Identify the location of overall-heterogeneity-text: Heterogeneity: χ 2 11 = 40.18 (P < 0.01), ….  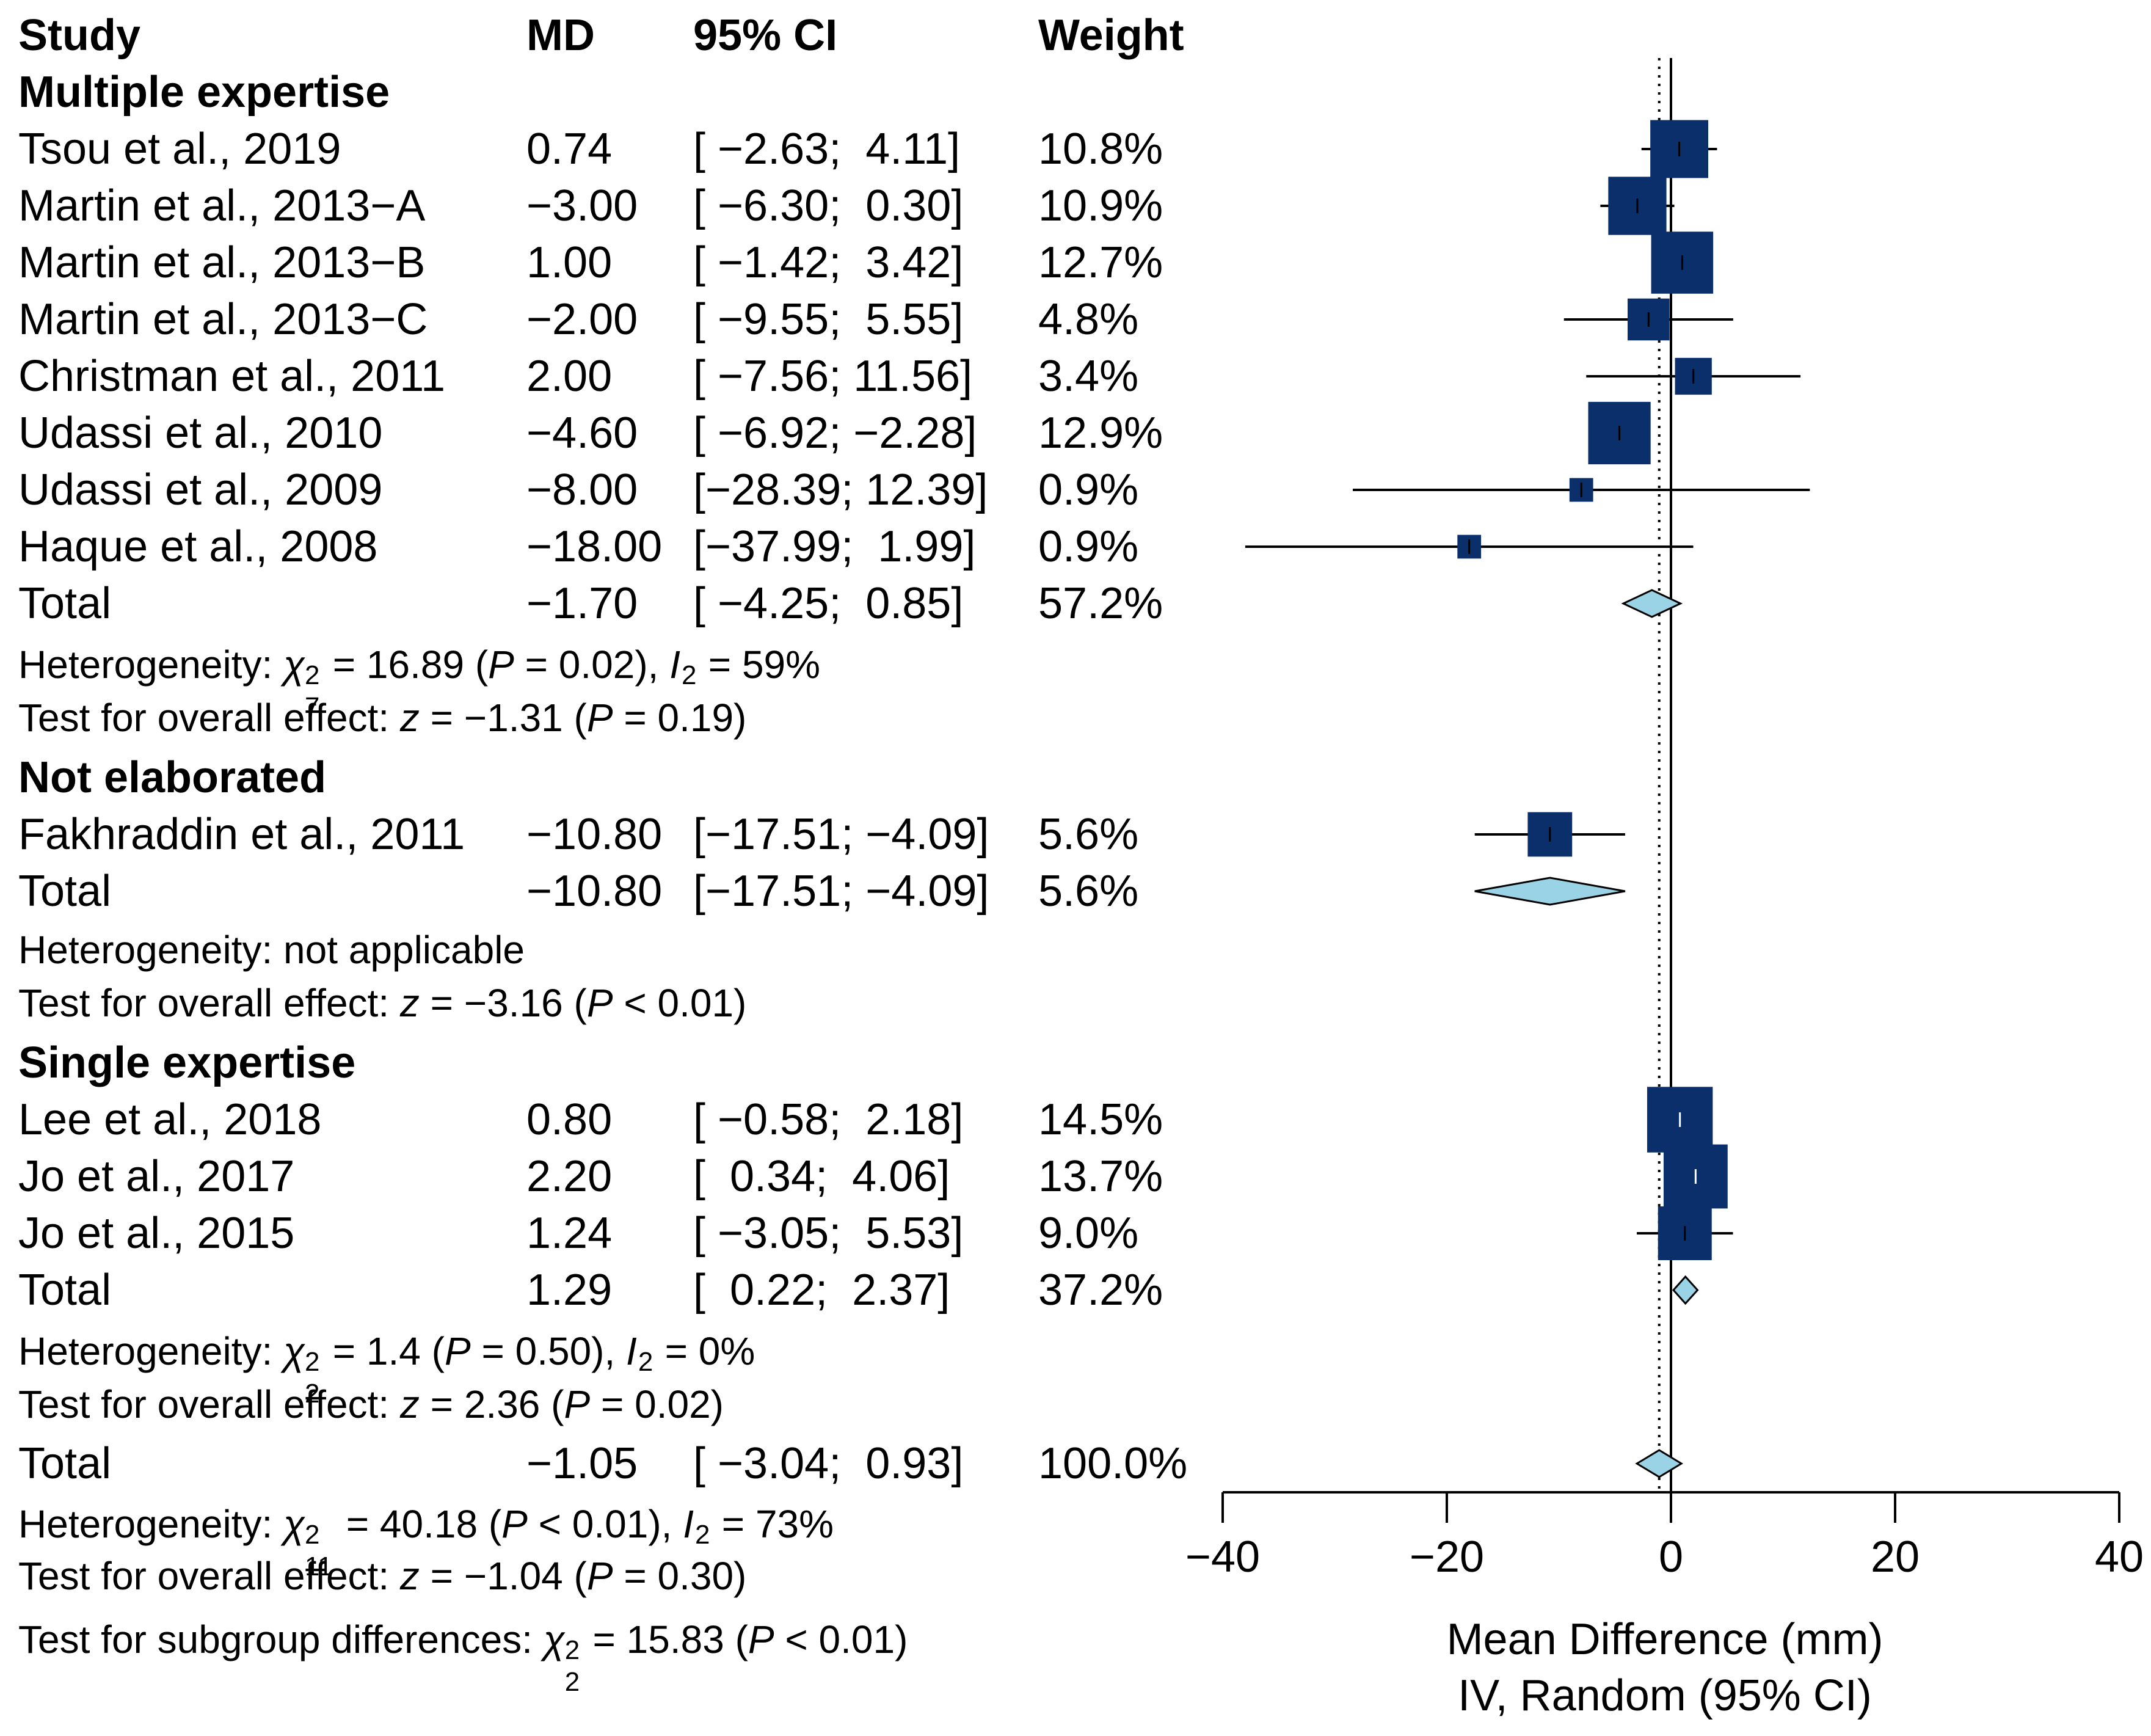
(426, 1542).